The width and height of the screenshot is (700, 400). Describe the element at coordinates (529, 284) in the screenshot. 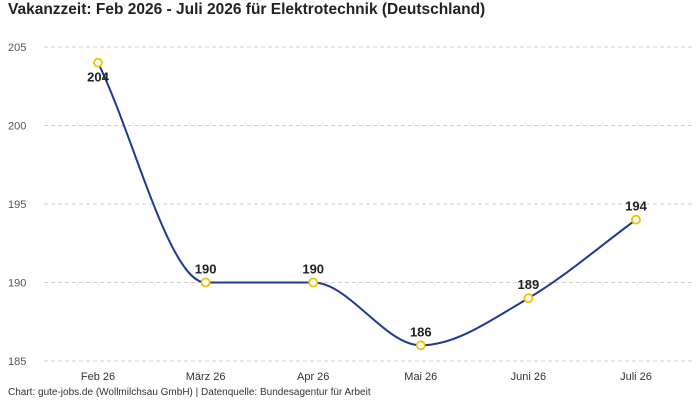

I see `data-label: 189` at that location.